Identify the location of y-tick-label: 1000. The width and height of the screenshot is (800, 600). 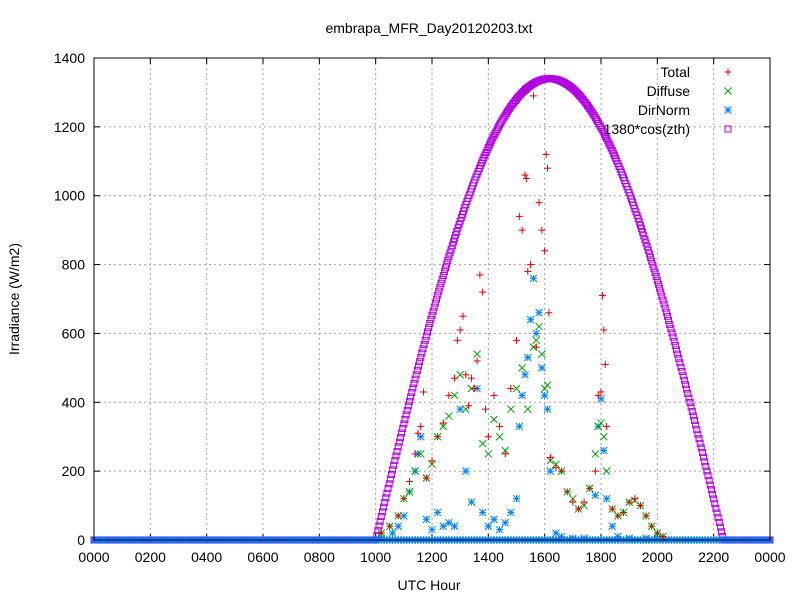
(69, 196).